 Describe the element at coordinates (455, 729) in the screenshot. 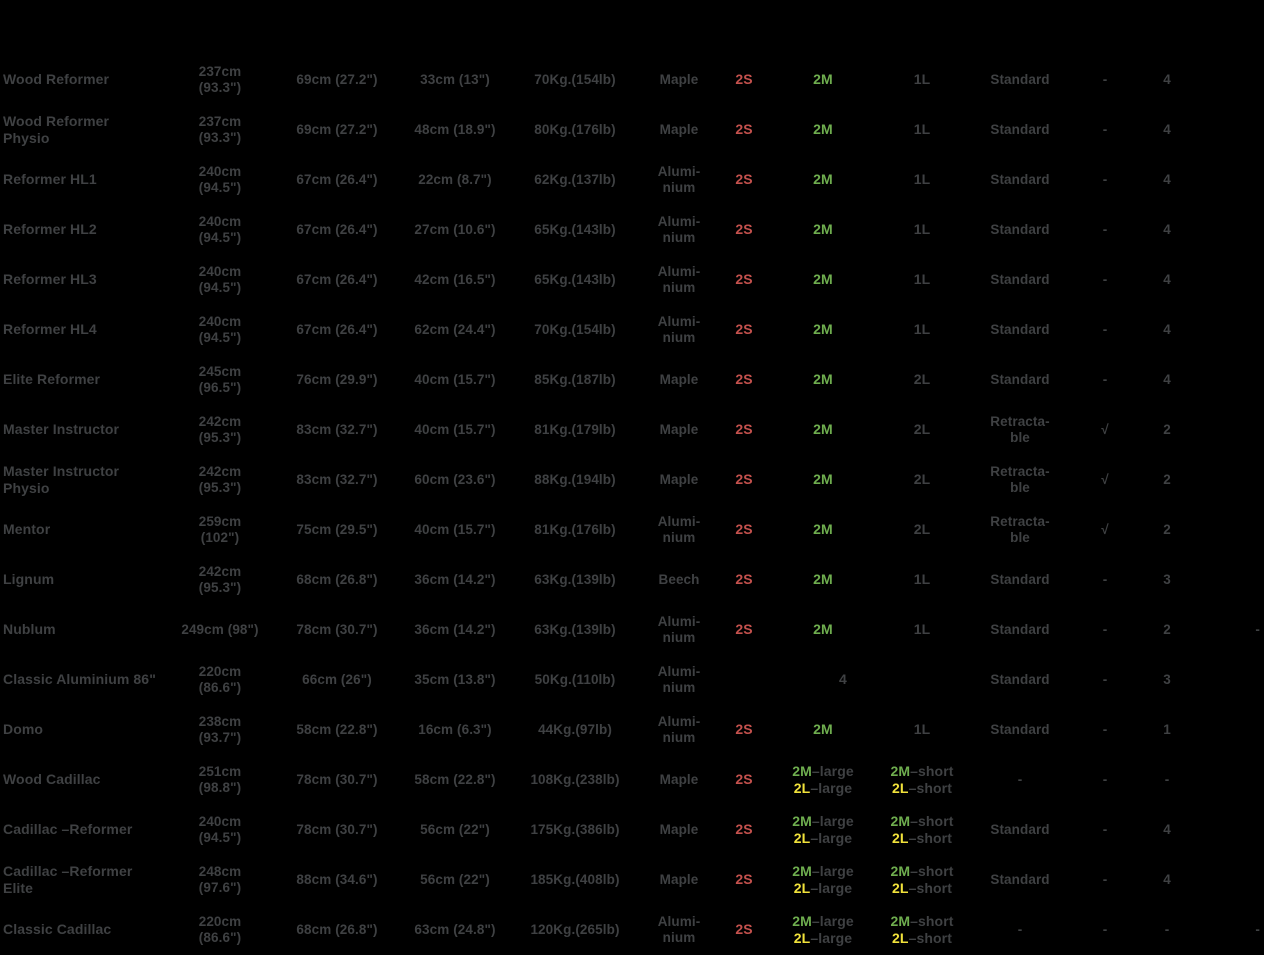

I see `cell-height: 16cm (6.3")` at that location.